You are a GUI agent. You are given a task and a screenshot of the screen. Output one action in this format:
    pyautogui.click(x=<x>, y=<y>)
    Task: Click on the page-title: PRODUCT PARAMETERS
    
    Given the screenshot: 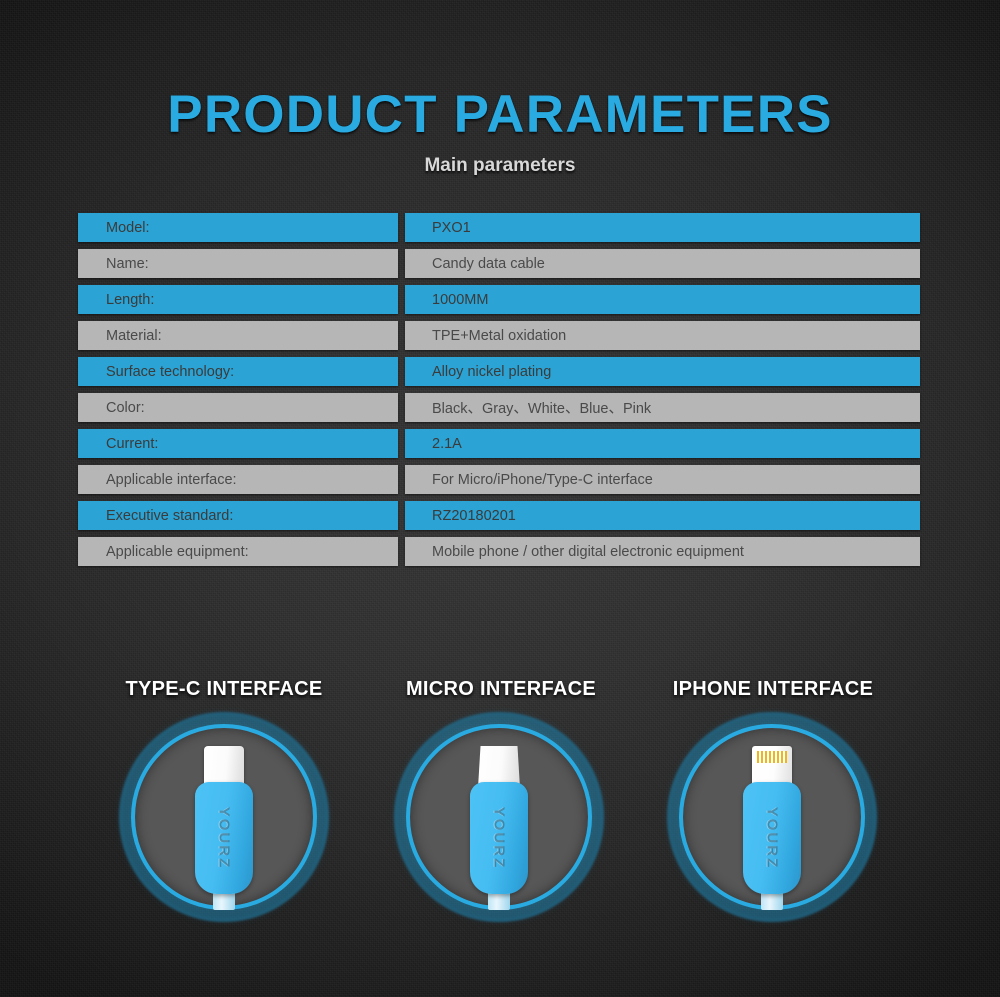 What is the action you would take?
    pyautogui.click(x=500, y=114)
    